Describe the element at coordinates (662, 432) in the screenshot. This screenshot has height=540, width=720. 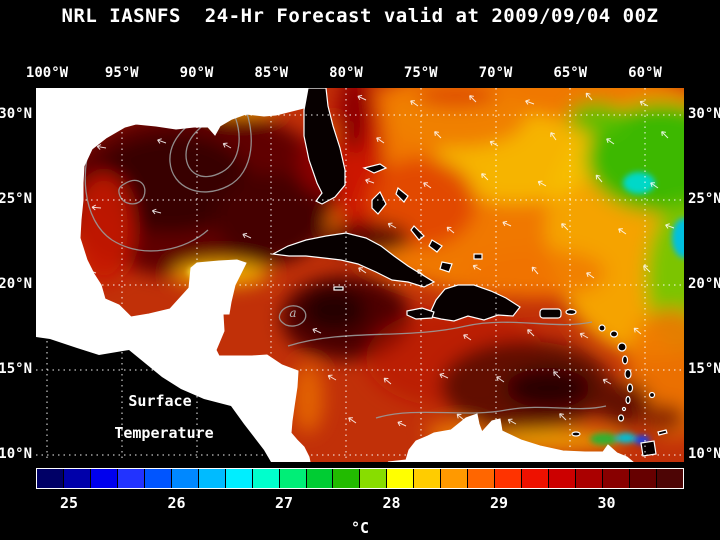
I see `tobago-island` at that location.